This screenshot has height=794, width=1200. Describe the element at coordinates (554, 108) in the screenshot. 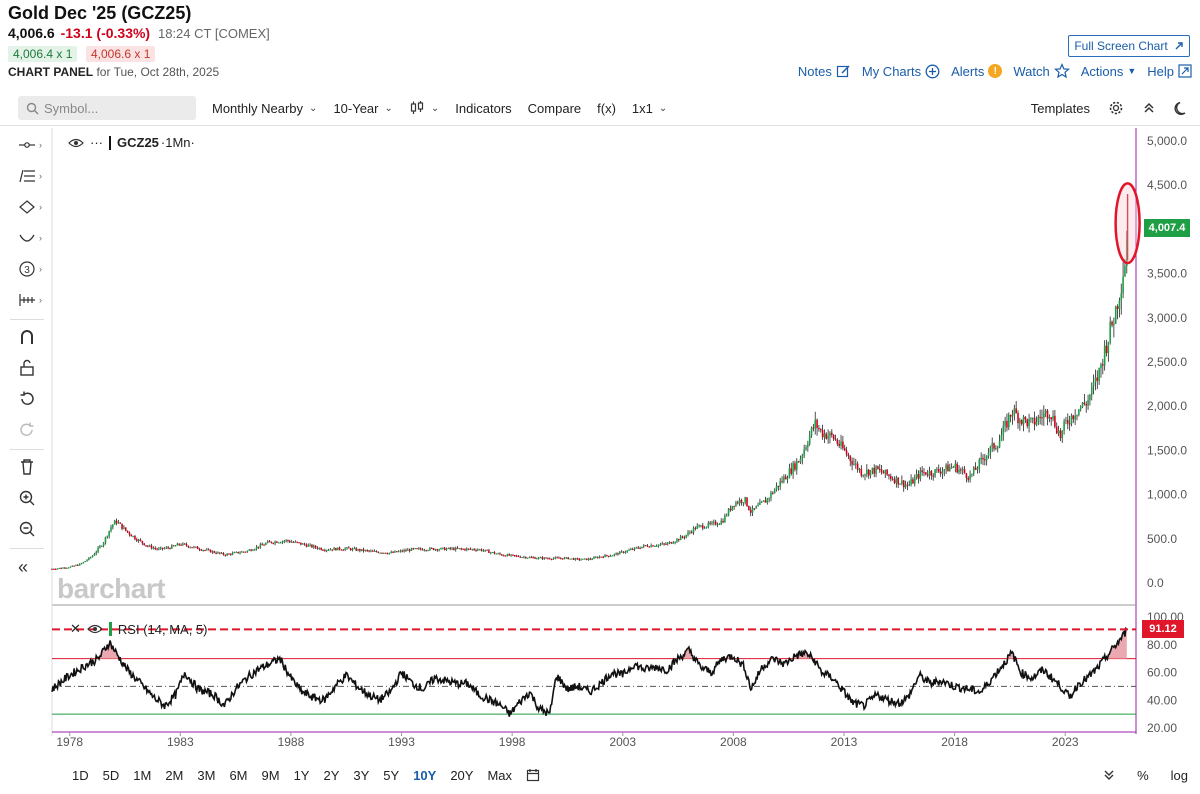

I see `compare-button: Compare` at that location.